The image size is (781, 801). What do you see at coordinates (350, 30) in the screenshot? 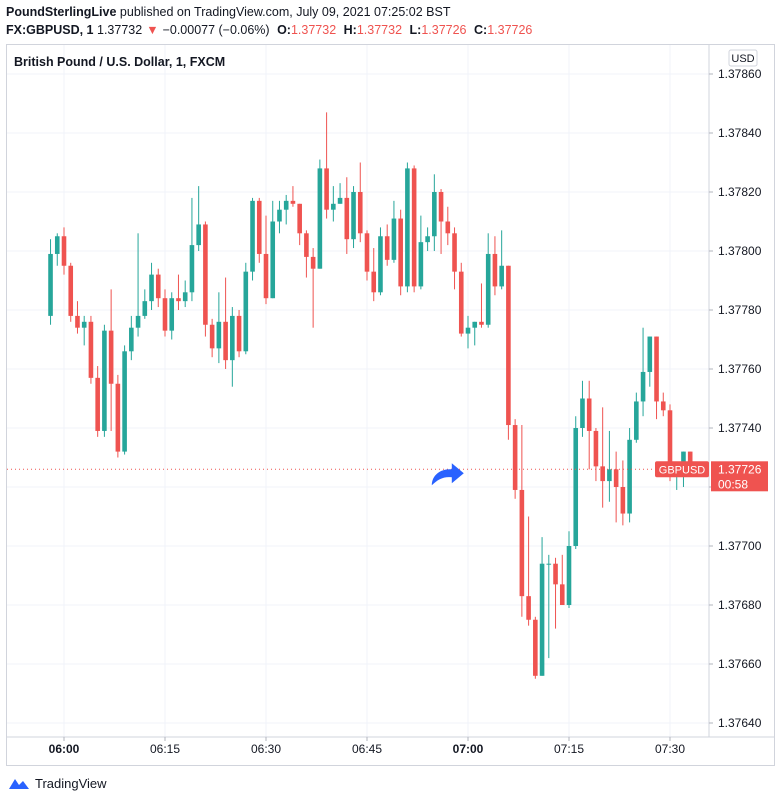
I see `high-label: H:` at bounding box center [350, 30].